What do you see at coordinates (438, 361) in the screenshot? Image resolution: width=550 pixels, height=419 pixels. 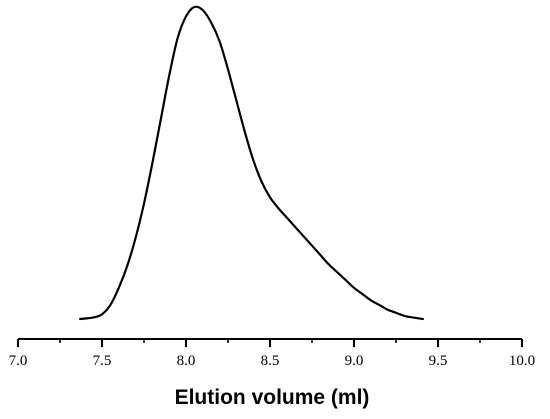 I see `x-tick-label: 9.5` at bounding box center [438, 361].